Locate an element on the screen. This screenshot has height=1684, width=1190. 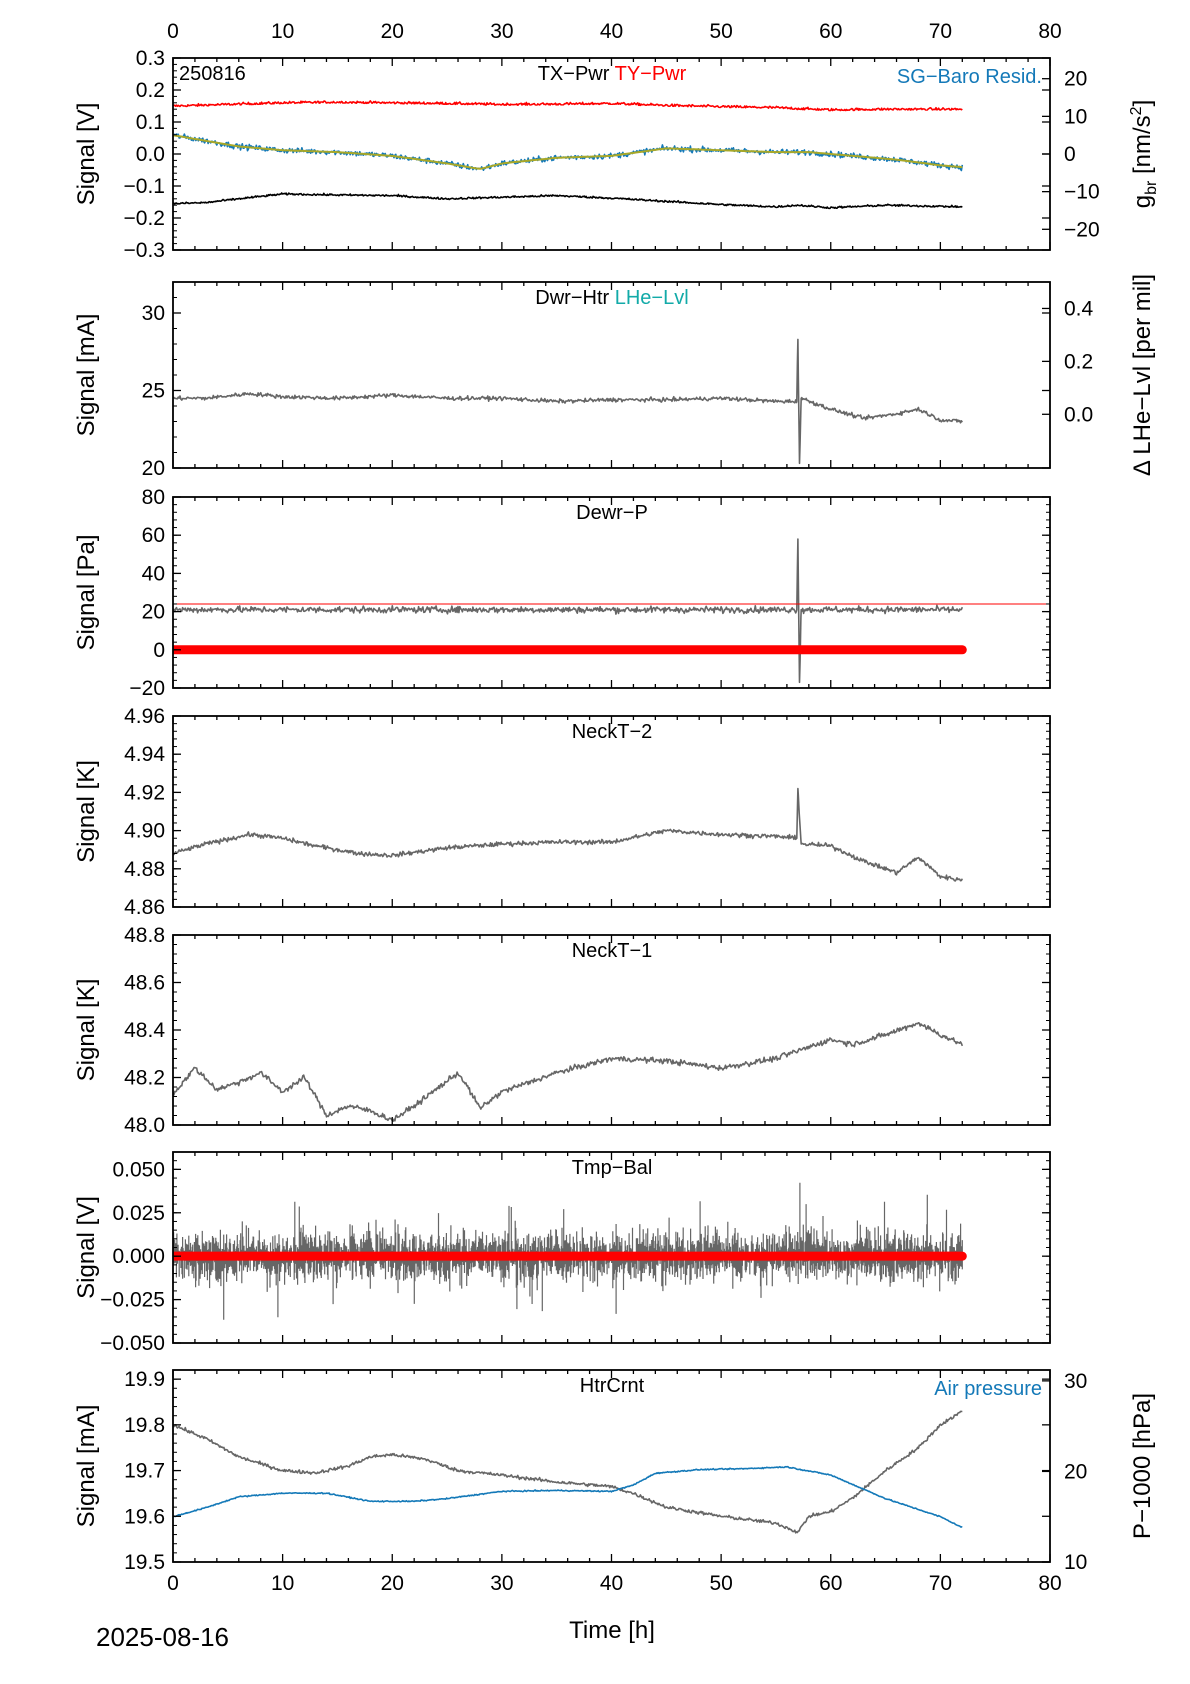
series-htrcrnt-0-line is located at coordinates (568, 1472).